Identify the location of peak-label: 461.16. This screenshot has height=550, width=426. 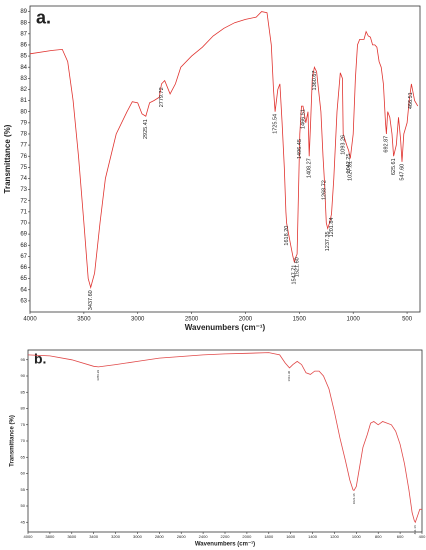
(415, 530).